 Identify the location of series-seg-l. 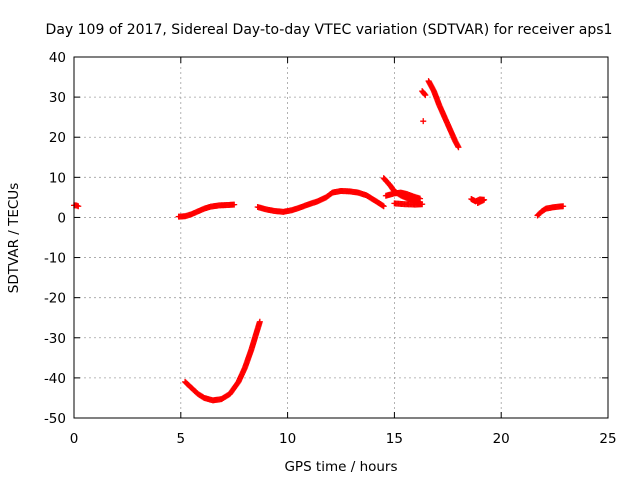
(550, 211).